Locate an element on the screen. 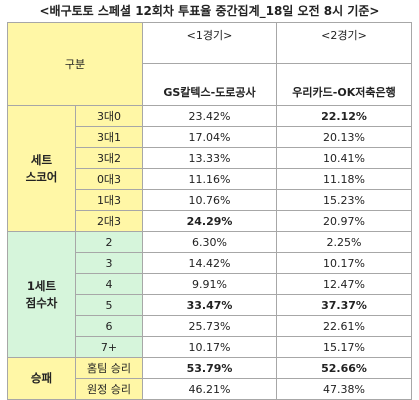 This screenshot has width=419, height=400. game1-value: 25.73% is located at coordinates (209, 326).